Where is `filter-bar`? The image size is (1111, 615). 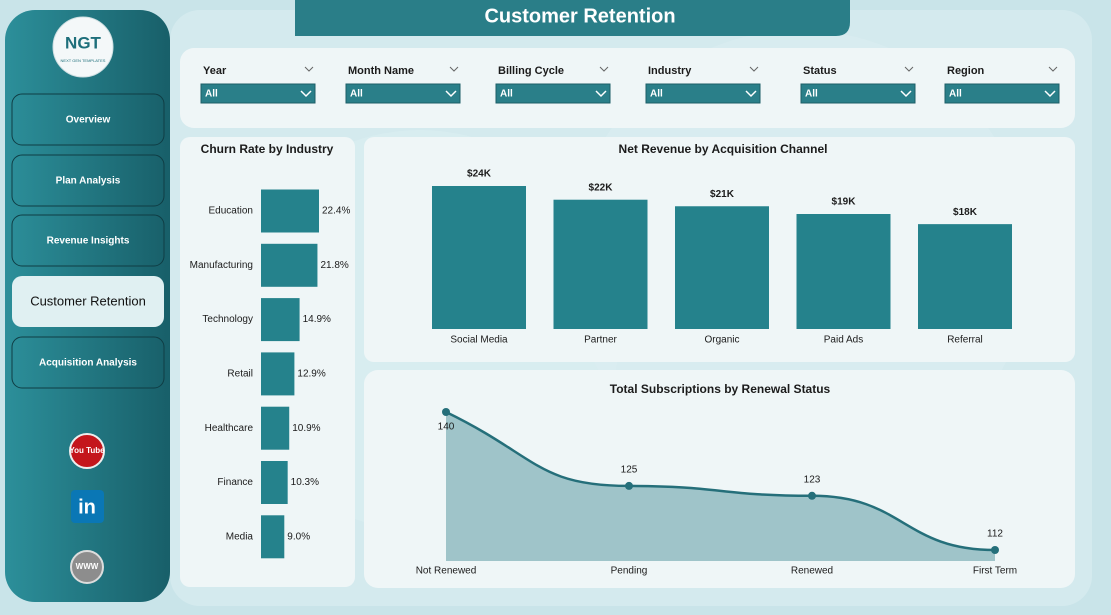 filter-bar is located at coordinates (627, 88).